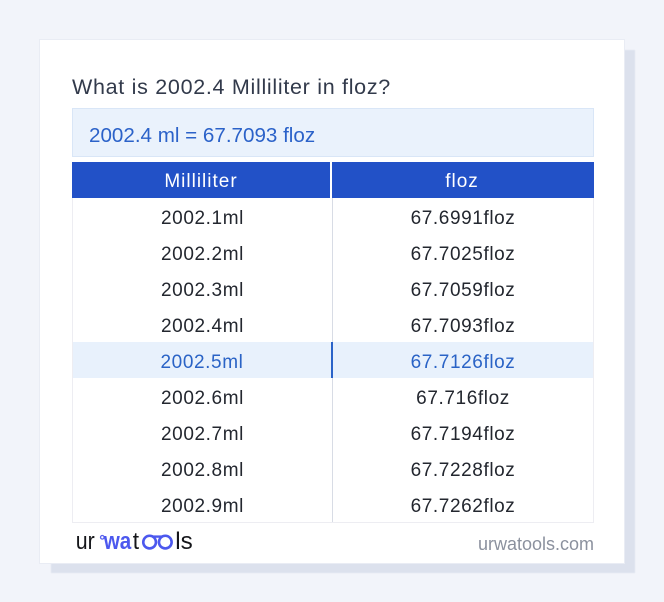 The image size is (664, 602). What do you see at coordinates (117, 542) in the screenshot?
I see `svg-text: wa` at bounding box center [117, 542].